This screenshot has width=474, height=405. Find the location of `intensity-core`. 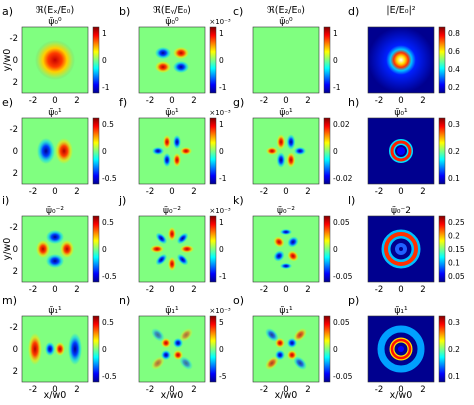

intensity-core is located at coordinates (401, 349).